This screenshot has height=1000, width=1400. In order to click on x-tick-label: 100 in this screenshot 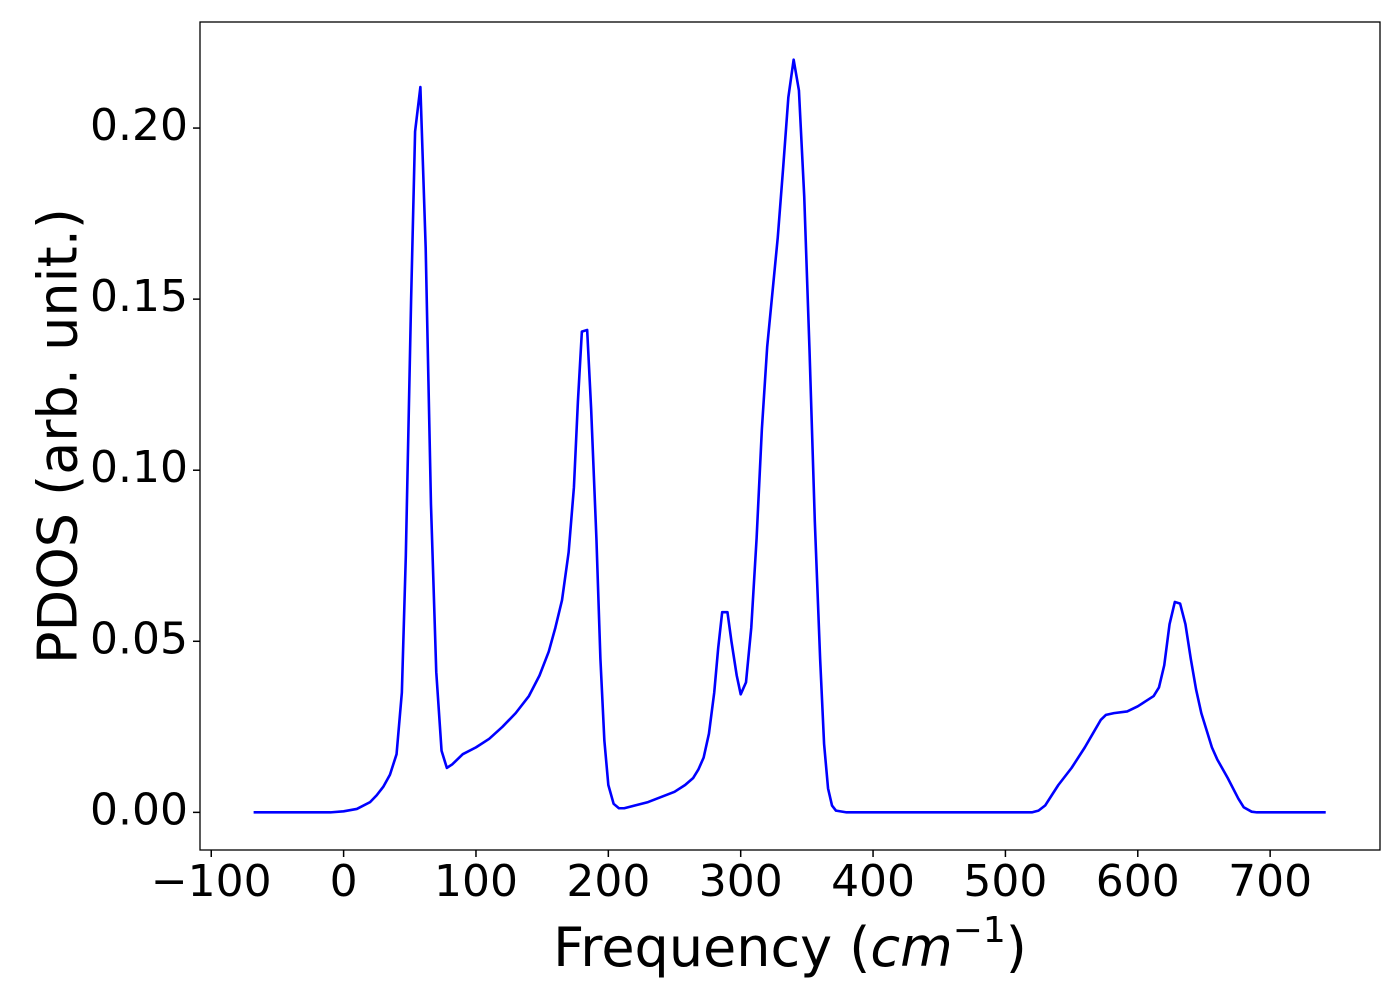, I will do `click(476, 881)`.